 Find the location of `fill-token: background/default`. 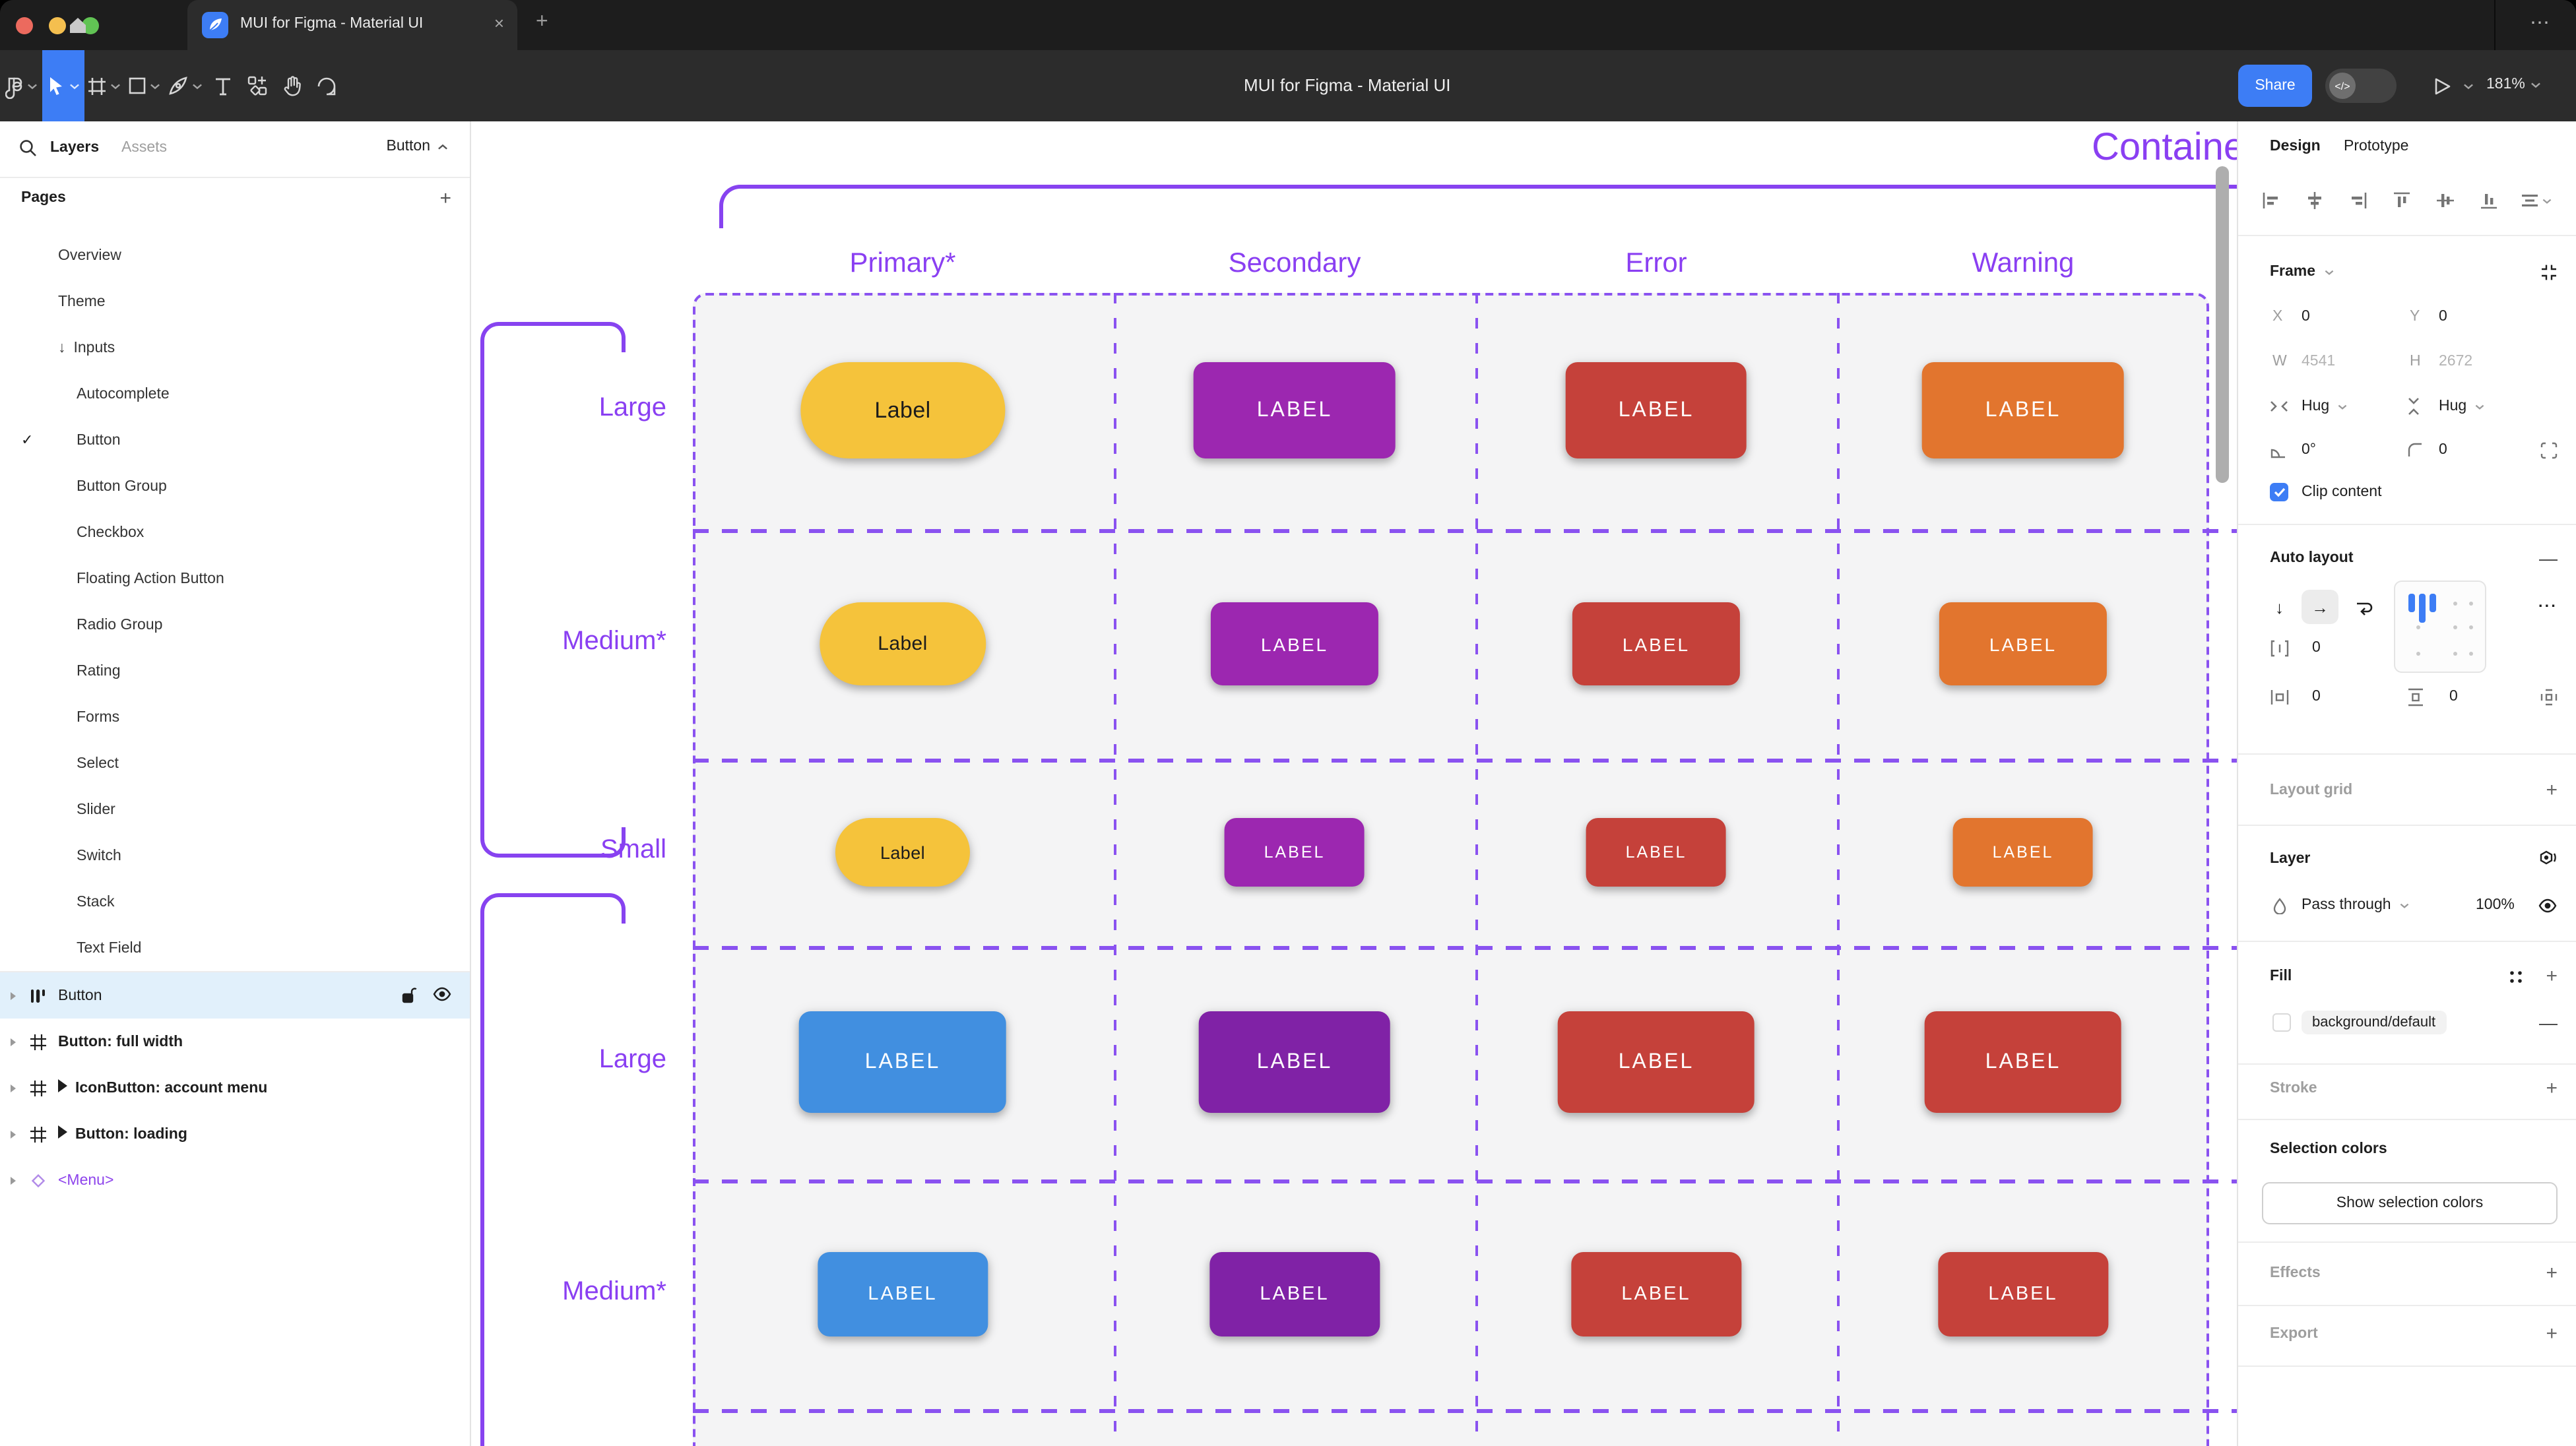

fill-token: background/default is located at coordinates (2374, 1022).